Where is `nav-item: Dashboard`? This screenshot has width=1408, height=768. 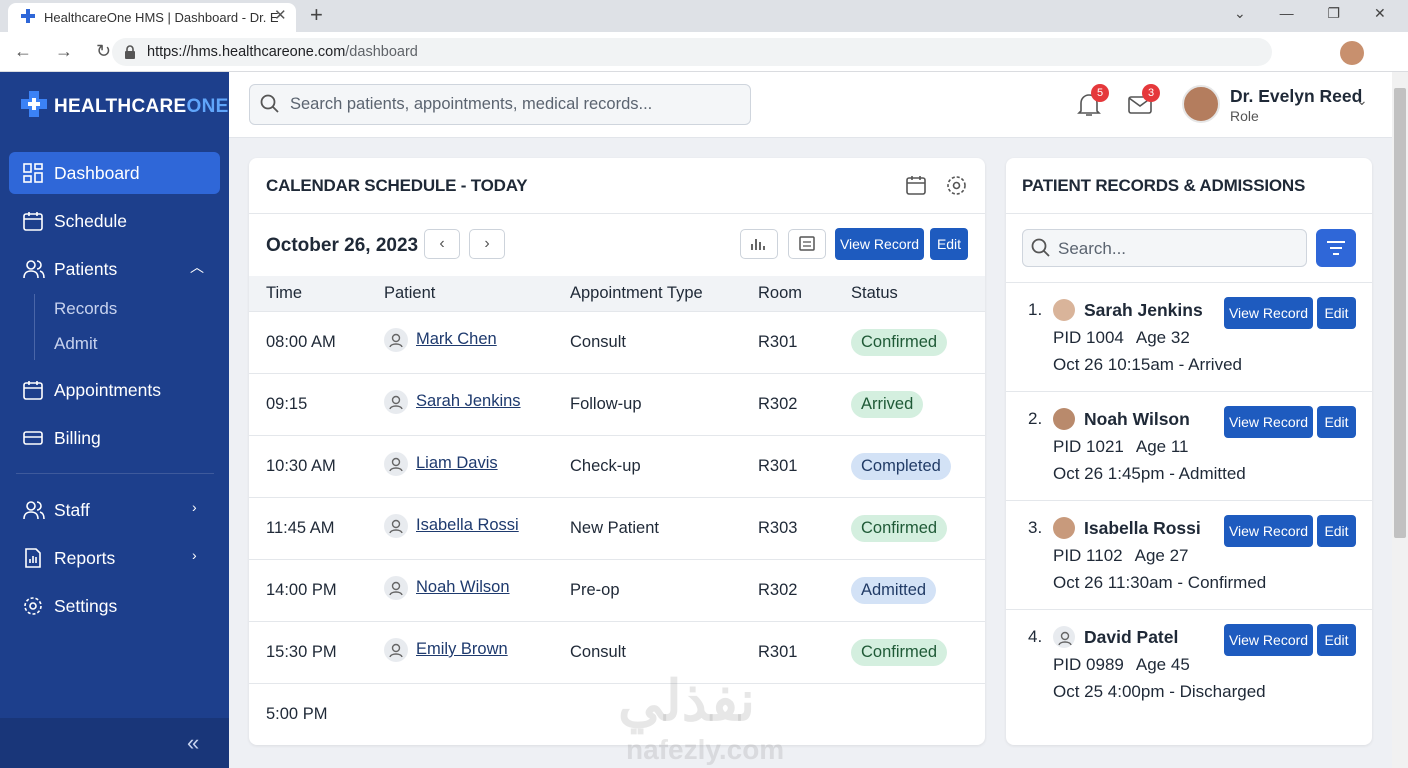 nav-item: Dashboard is located at coordinates (114, 173).